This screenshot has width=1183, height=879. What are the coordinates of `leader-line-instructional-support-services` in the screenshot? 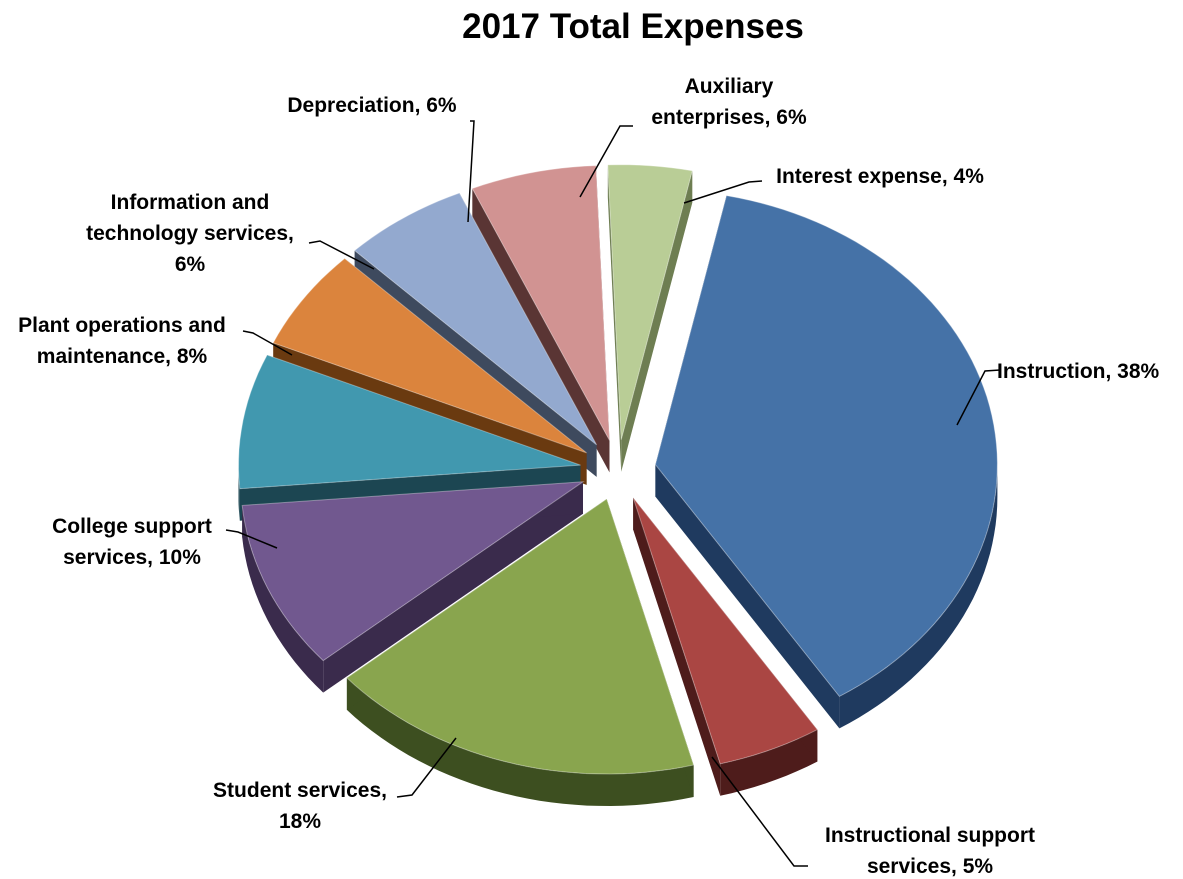 It's located at (759, 811).